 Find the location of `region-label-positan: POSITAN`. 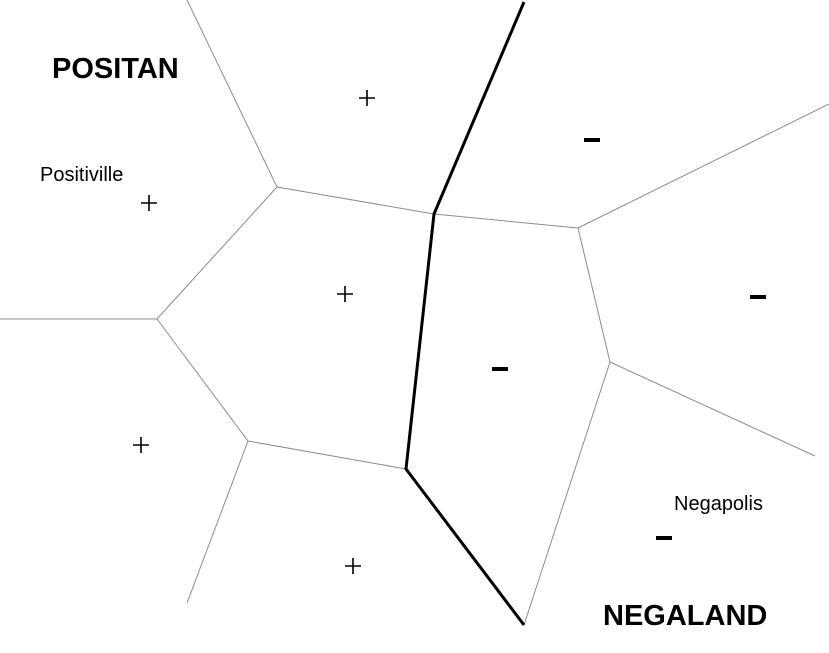

region-label-positan: POSITAN is located at coordinates (115, 69).